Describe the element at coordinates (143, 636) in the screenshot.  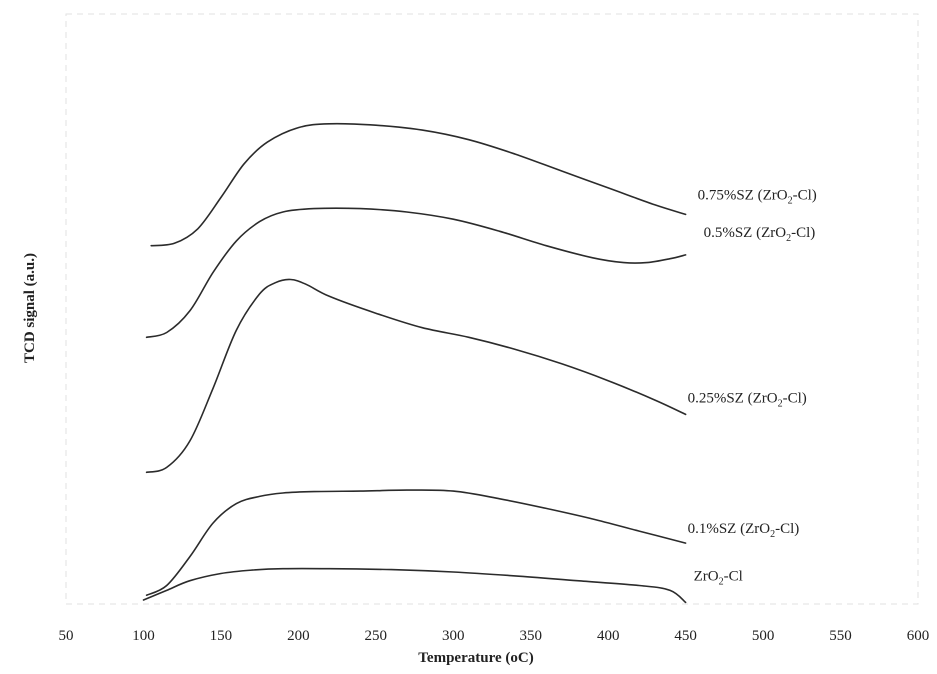
I see `x-tick-label: 100` at that location.